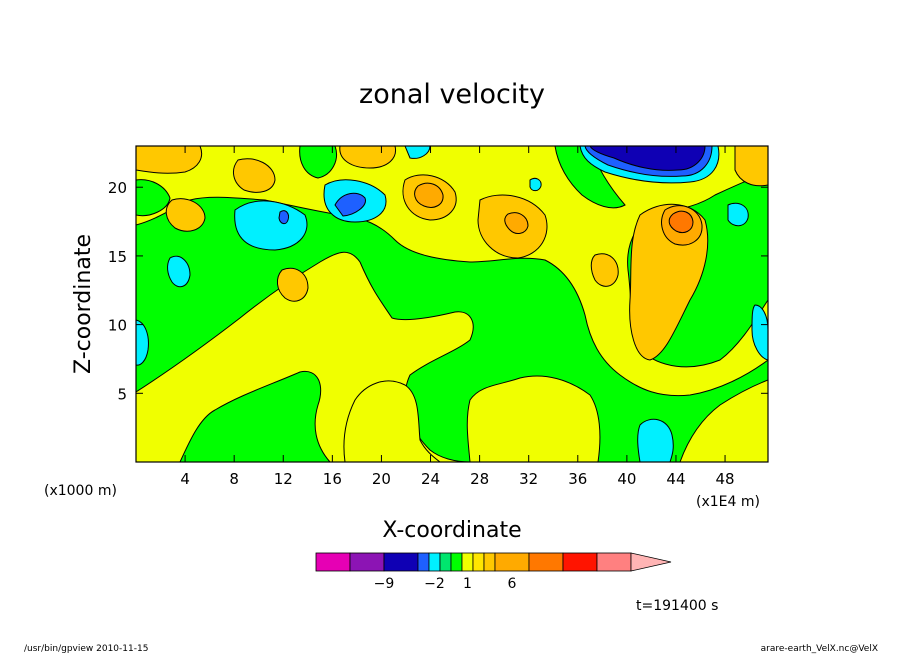  What do you see at coordinates (725, 479) in the screenshot?
I see `x-tick-label: 48` at bounding box center [725, 479].